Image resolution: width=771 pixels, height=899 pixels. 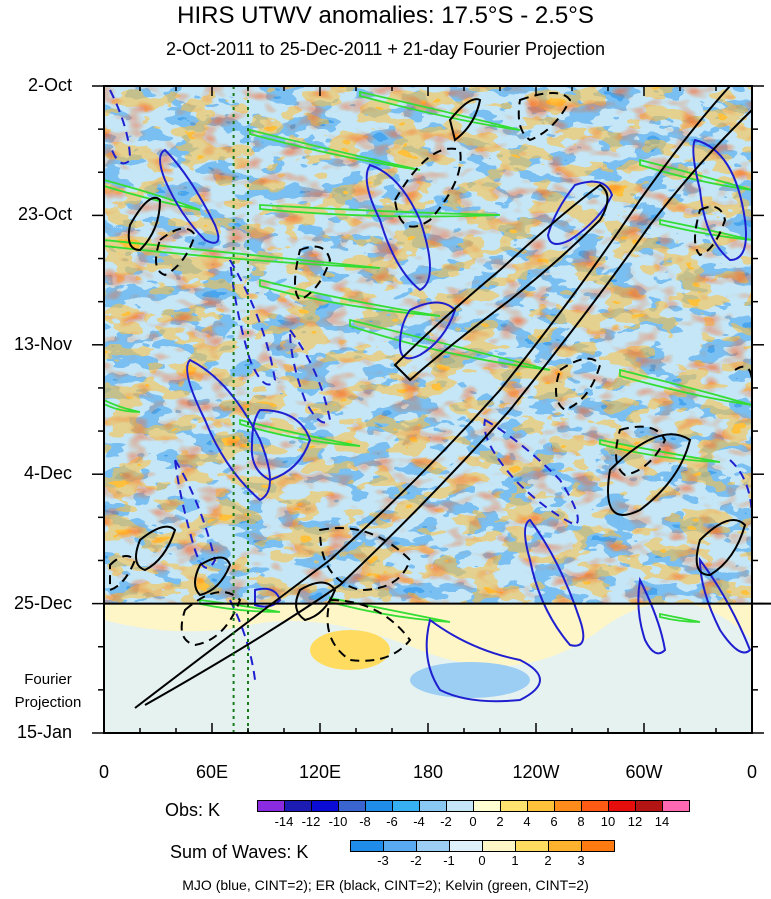 I want to click on obs-colorbar-tick-label: -8, so click(x=365, y=821).